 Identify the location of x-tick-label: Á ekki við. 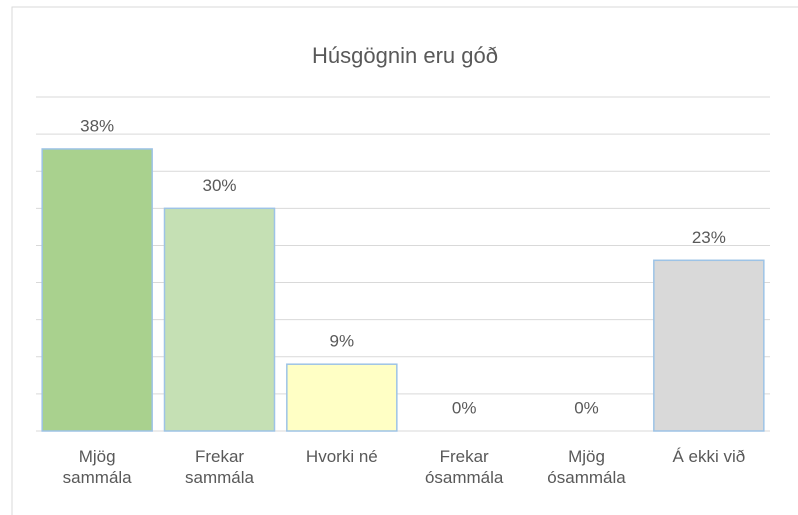
(709, 456).